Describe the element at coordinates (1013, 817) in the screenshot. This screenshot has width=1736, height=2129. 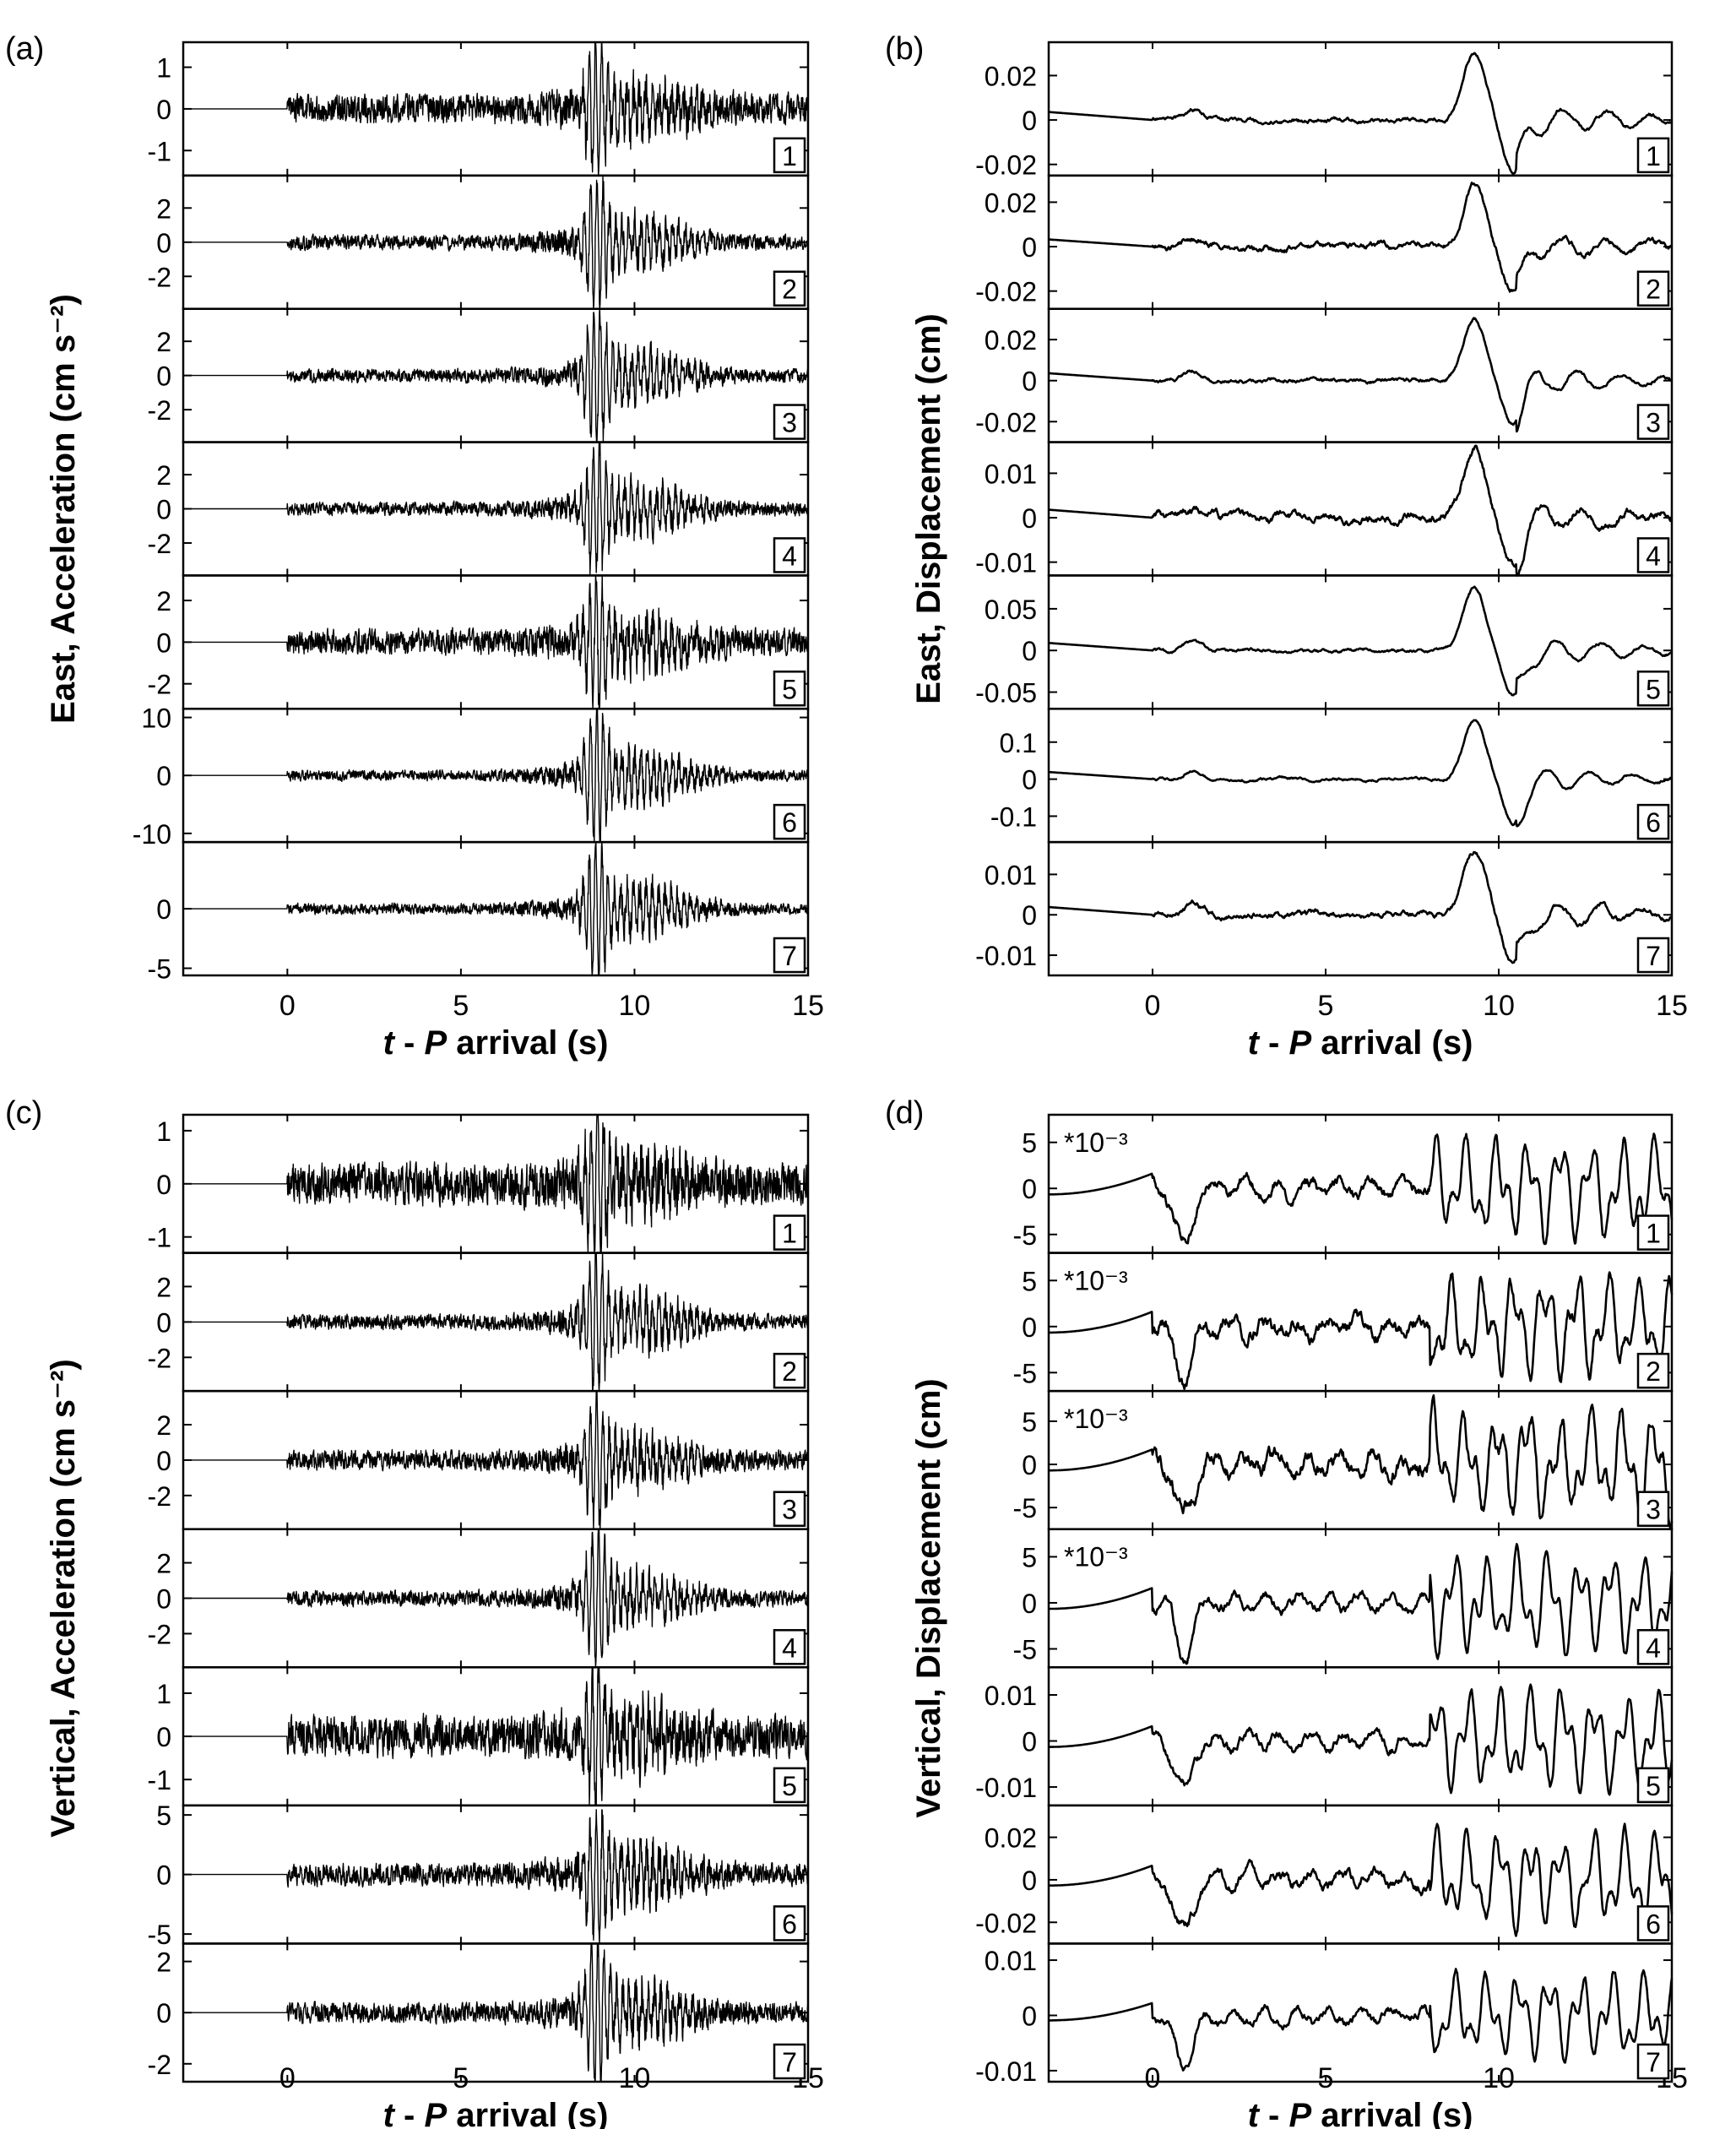
I see `y-tick-label: -0.1` at that location.